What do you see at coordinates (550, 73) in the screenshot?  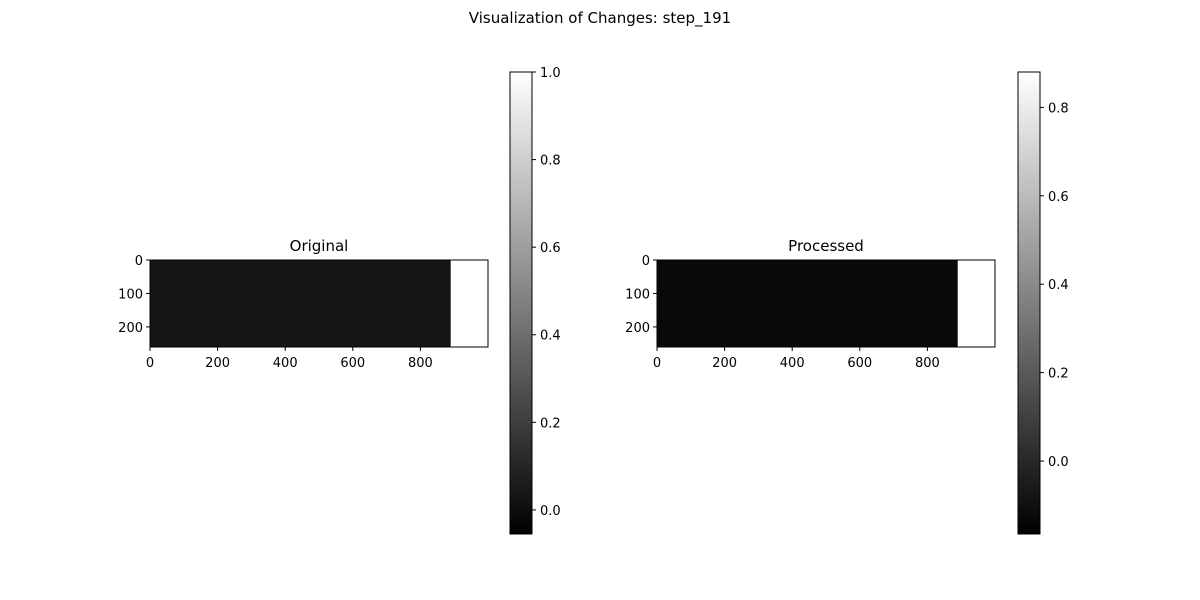 I see `colorbar-tick-label: 1.0` at bounding box center [550, 73].